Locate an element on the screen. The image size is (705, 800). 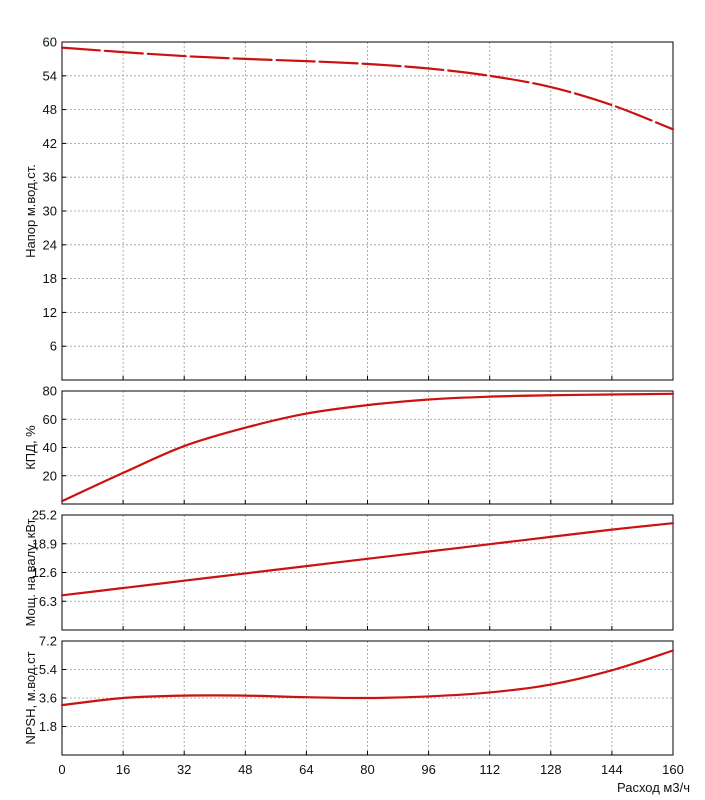
x-tick-label: 64 is located at coordinates (306, 769).